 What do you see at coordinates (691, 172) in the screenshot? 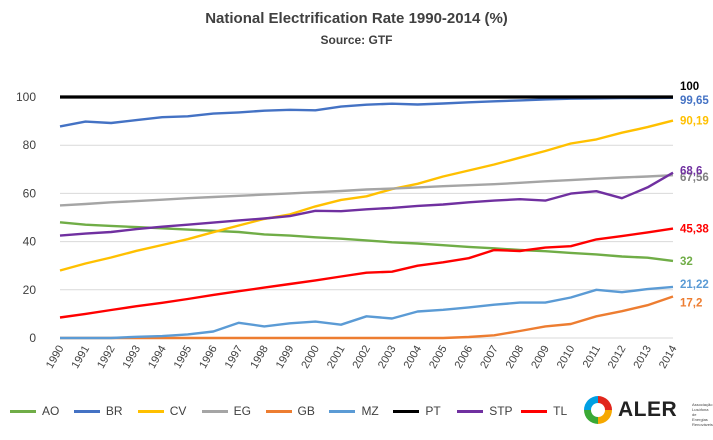
I see `end-label-stp: 68,6` at bounding box center [691, 172].